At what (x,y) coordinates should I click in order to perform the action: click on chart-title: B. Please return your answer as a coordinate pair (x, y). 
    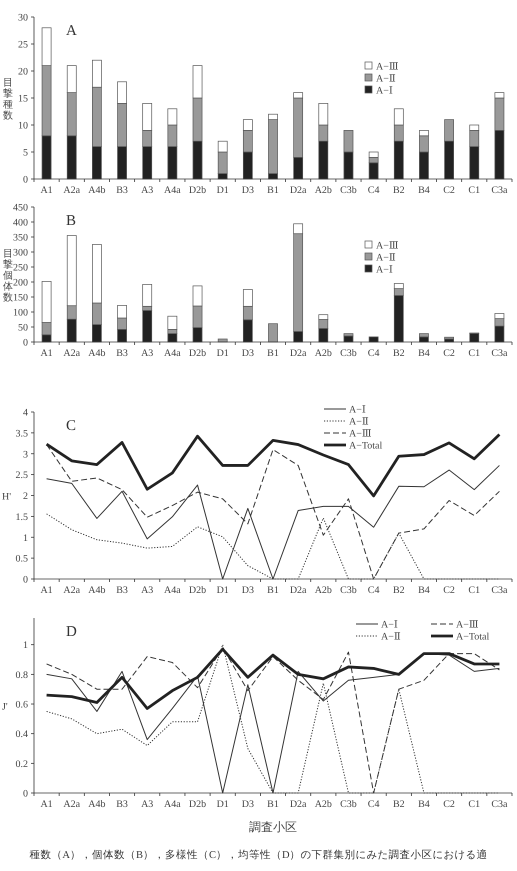
    Looking at the image, I should click on (71, 221).